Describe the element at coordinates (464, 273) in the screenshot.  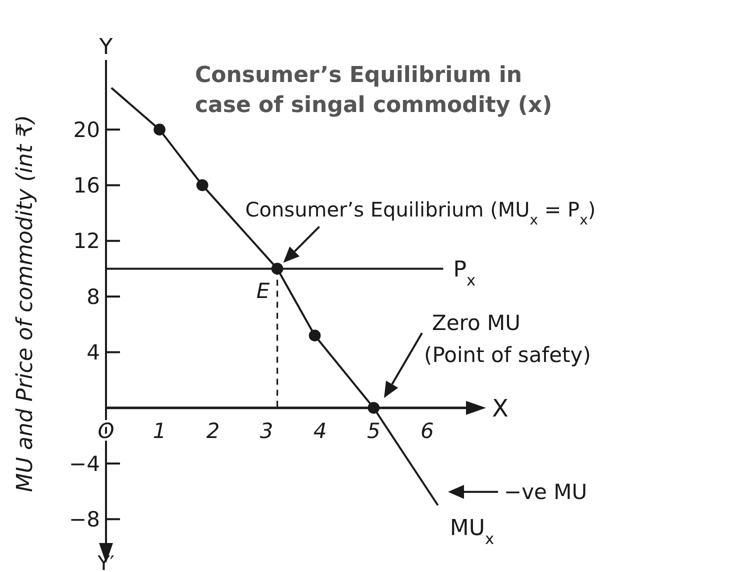
I see `series-label: P$_{x}$` at that location.